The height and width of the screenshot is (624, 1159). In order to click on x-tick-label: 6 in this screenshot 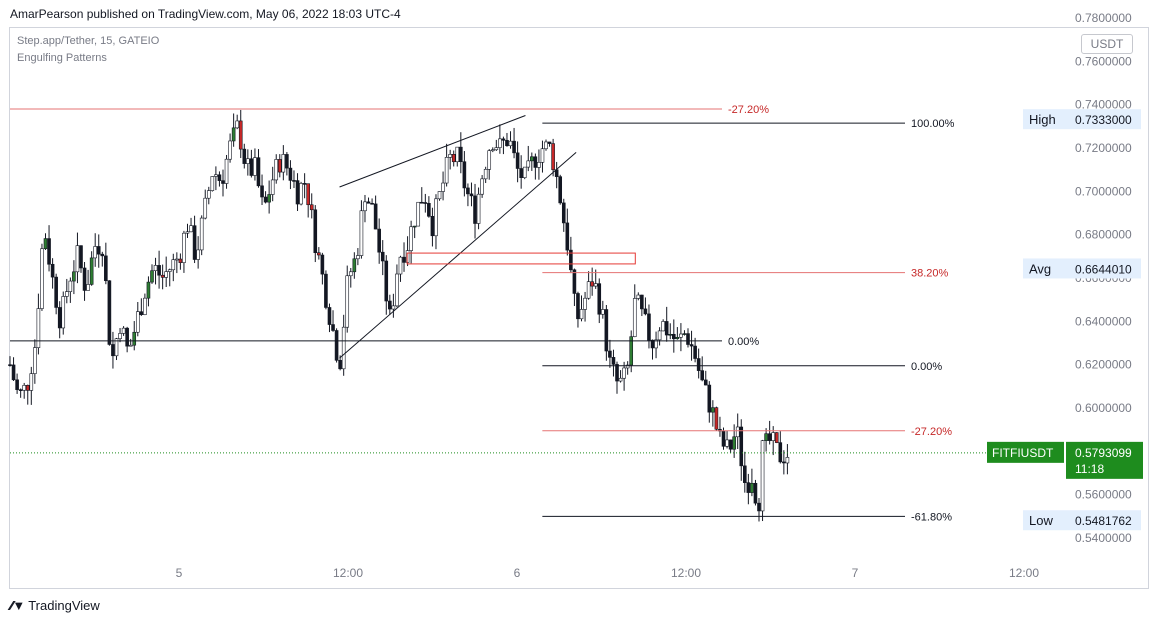, I will do `click(517, 573)`.